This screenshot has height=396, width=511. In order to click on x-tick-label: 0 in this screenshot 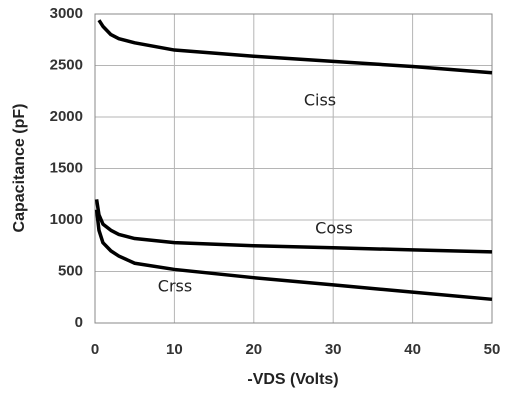, I will do `click(95, 349)`.